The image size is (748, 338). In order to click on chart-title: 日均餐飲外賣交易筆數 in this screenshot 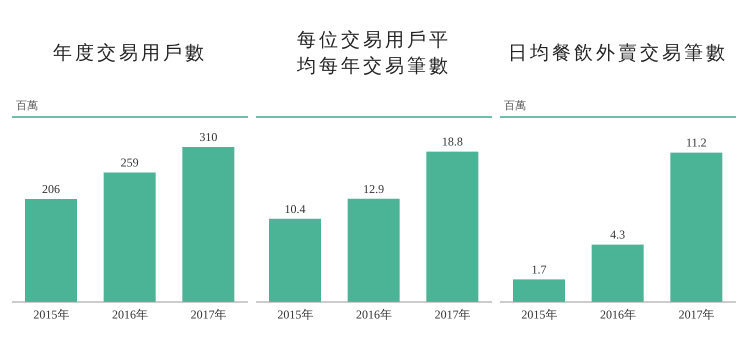, I will do `click(618, 53)`.